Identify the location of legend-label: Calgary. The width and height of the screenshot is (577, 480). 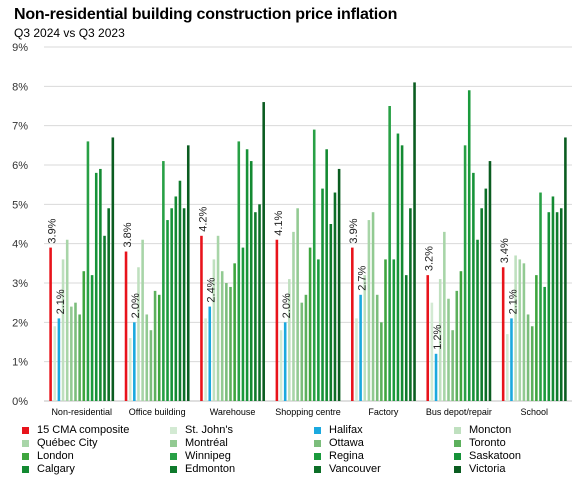
(56, 469).